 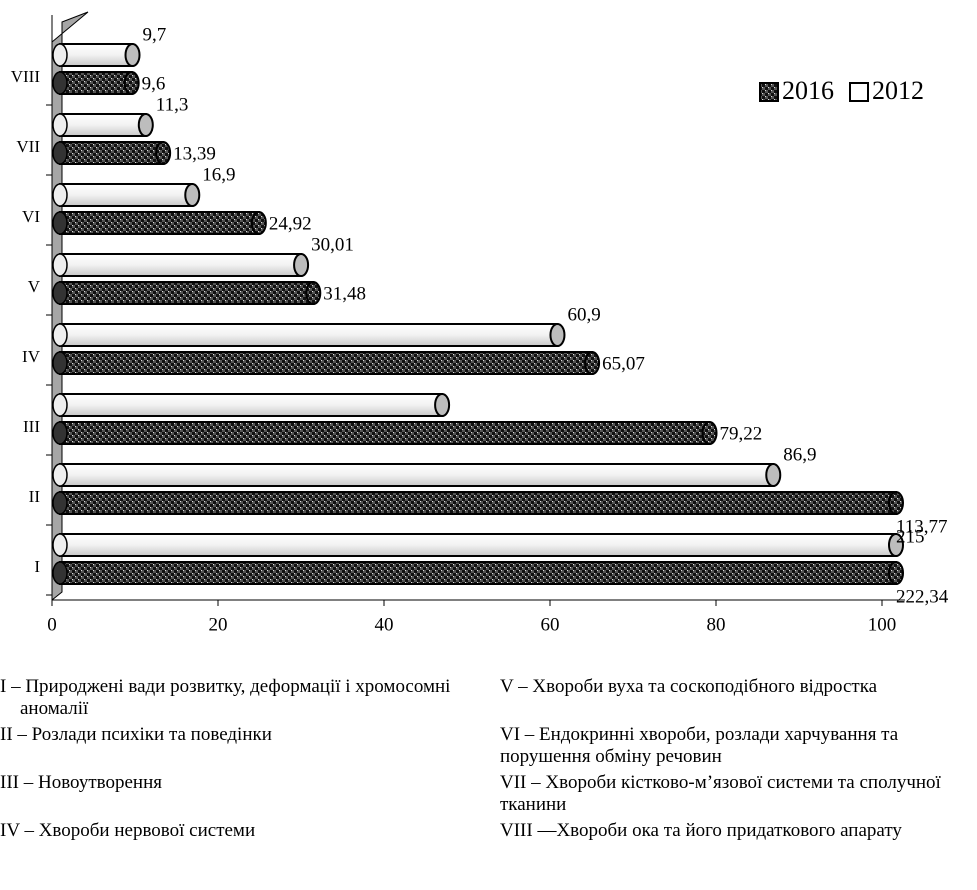 I want to click on y-tick-label: IV, so click(x=31, y=356).